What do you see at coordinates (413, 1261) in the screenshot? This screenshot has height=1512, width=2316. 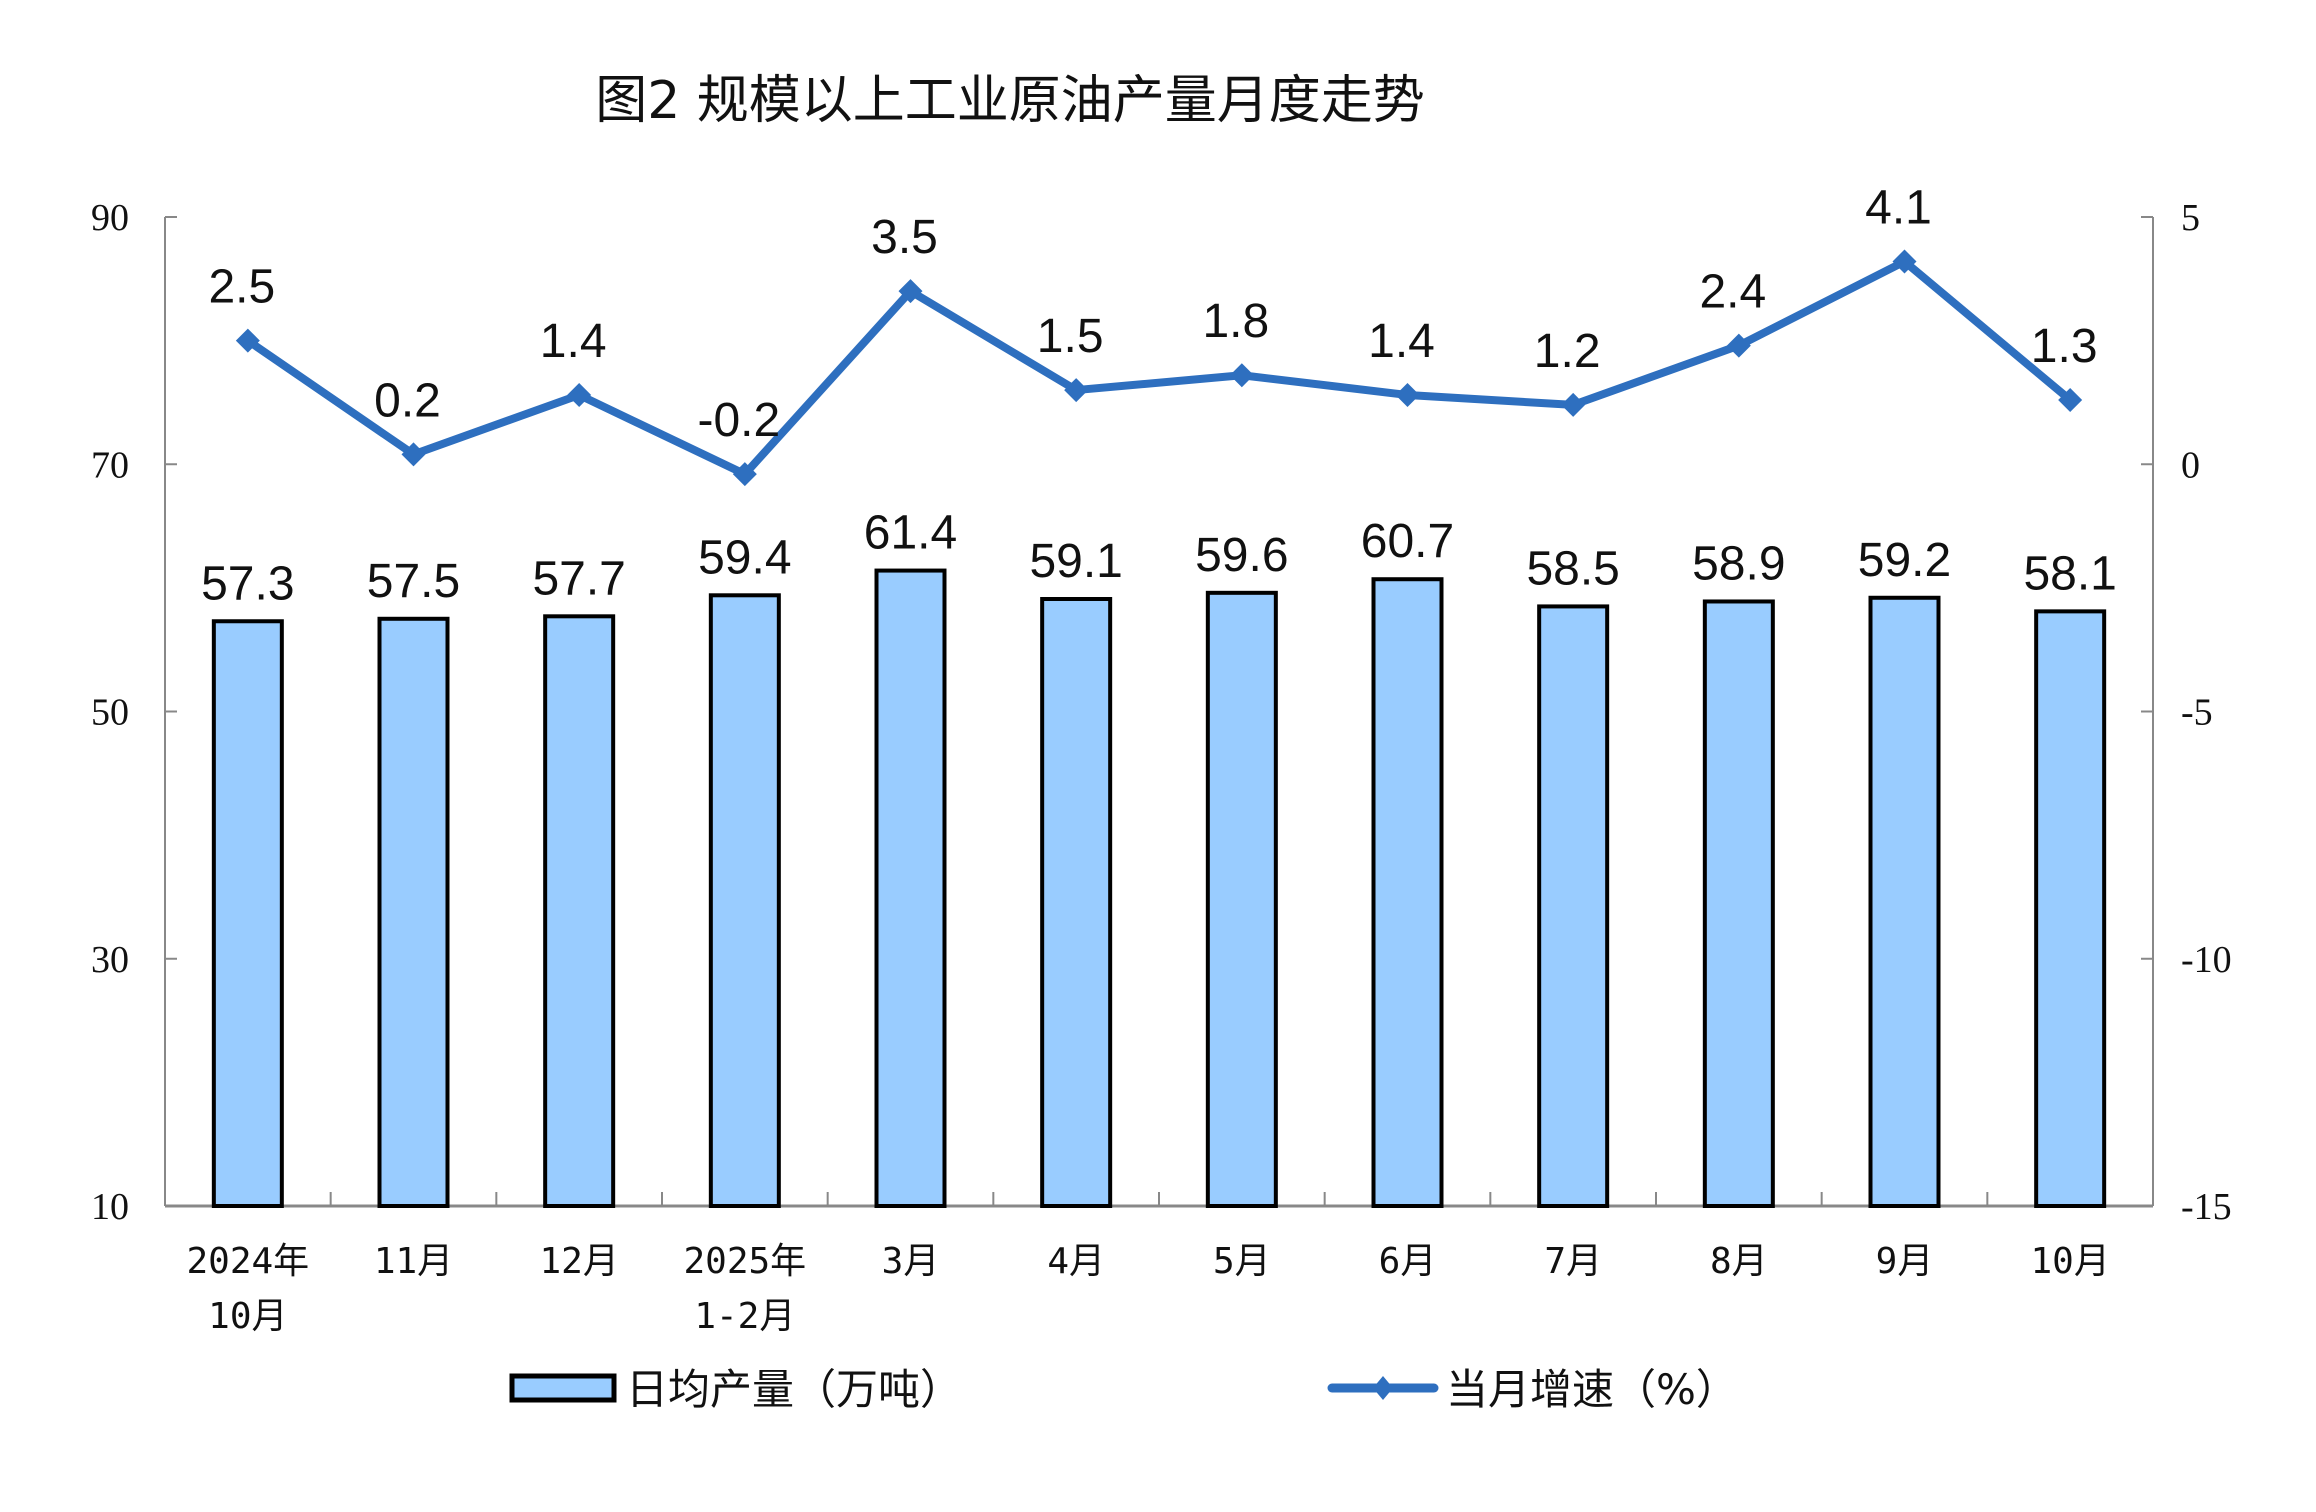 I see `x-tick-label: 11月` at bounding box center [413, 1261].